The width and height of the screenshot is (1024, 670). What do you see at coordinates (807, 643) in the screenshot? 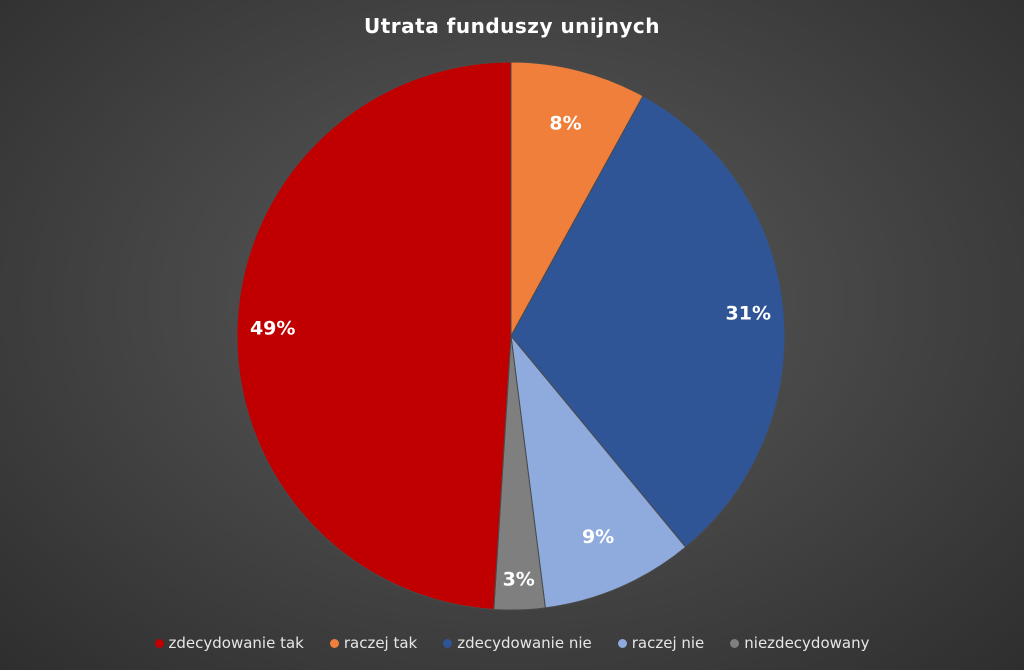
I see `legend-label: niezdecydowany` at bounding box center [807, 643].